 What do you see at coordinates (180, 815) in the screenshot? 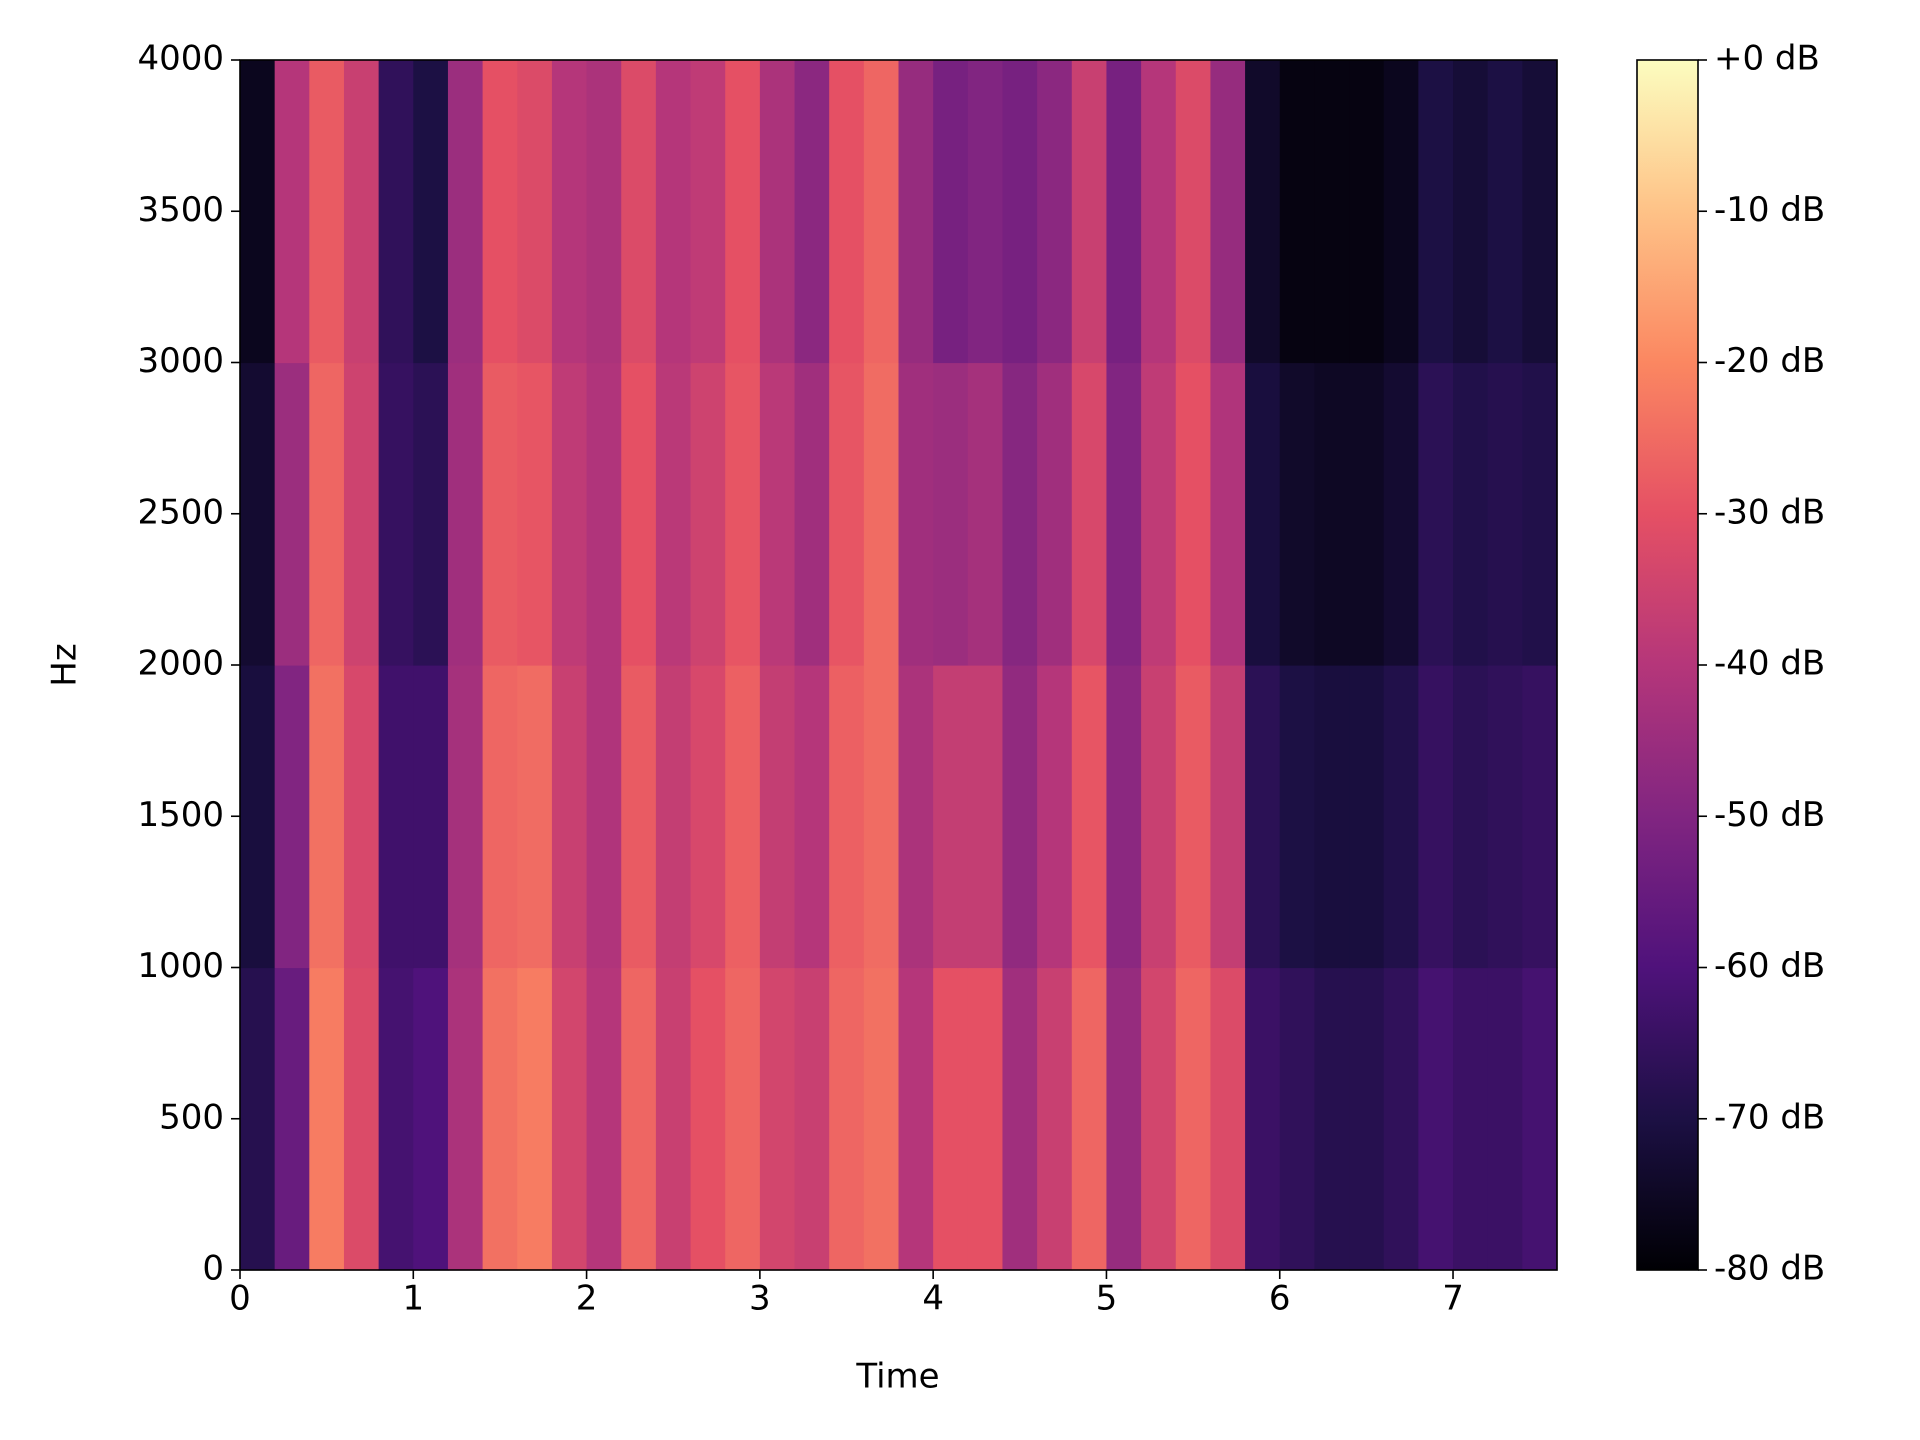
I see `y-tick-label: 1500` at bounding box center [180, 815].